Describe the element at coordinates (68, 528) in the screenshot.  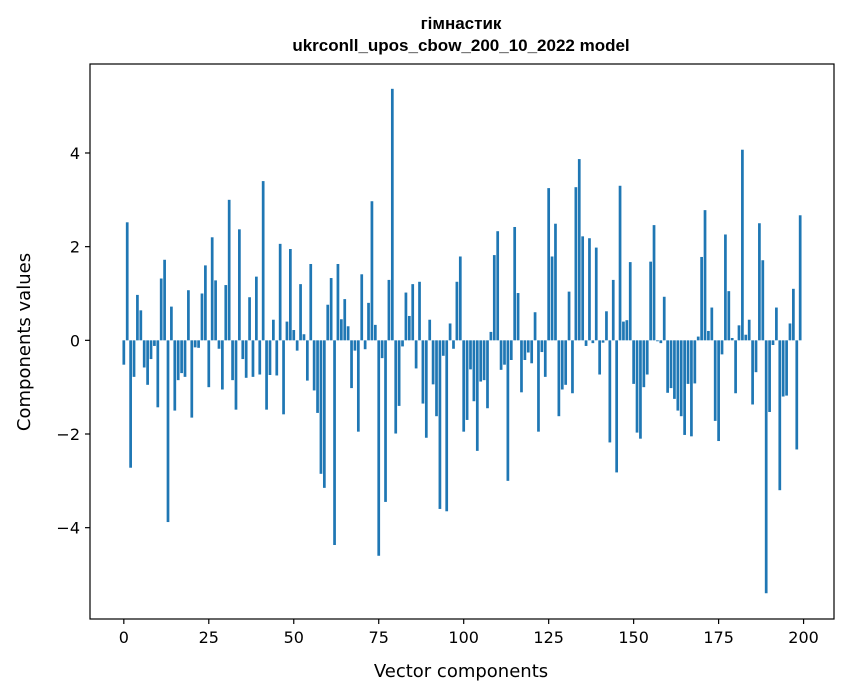
I see `y-tick-label: −4` at that location.